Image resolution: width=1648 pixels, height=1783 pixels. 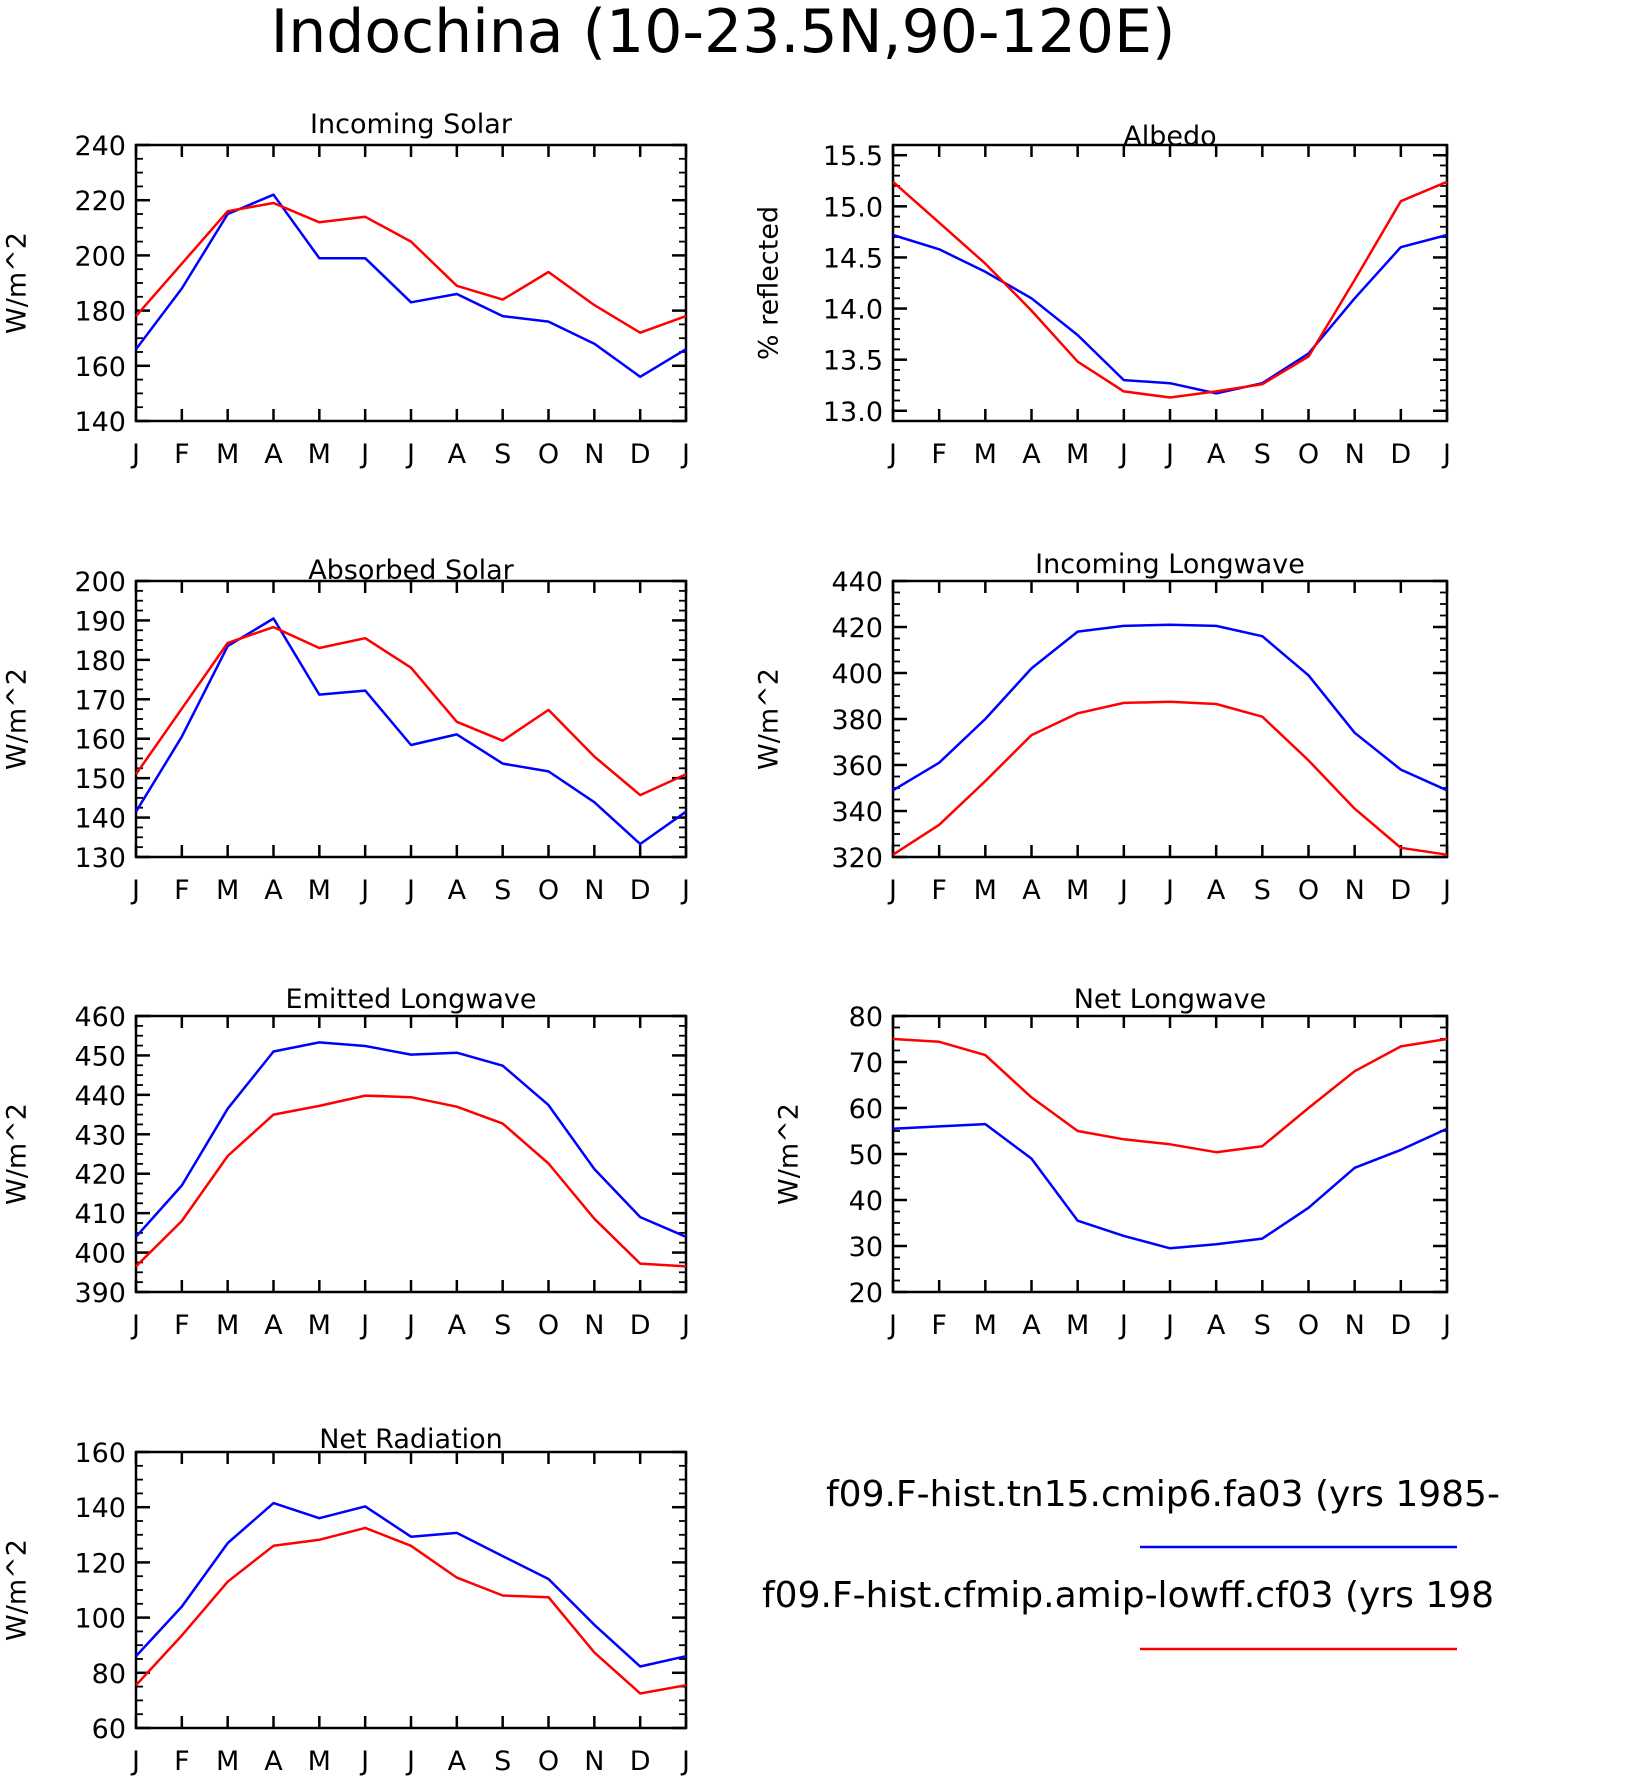 I want to click on y-tick-label: 15.0, so click(x=853, y=207).